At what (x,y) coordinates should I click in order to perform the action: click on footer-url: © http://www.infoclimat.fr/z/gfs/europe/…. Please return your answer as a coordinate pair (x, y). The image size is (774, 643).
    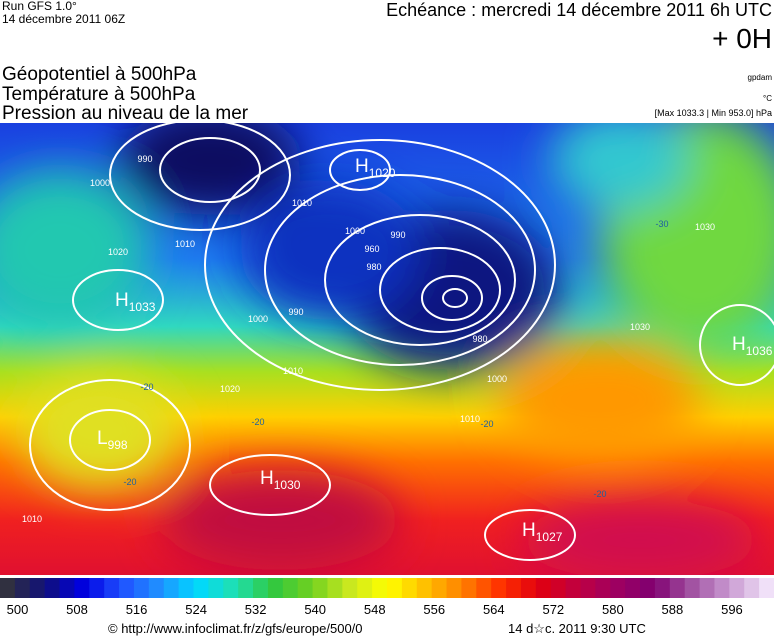
    Looking at the image, I should click on (235, 628).